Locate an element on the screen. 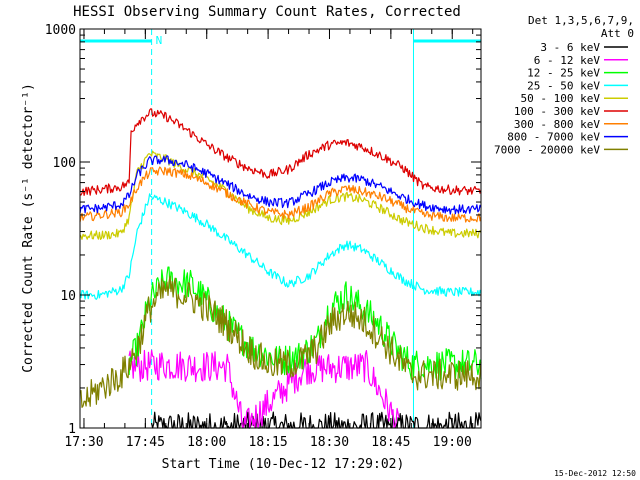 Image resolution: width=640 pixels, height=480 pixels. legend-label-0: 3 - 6 keV is located at coordinates (570, 47).